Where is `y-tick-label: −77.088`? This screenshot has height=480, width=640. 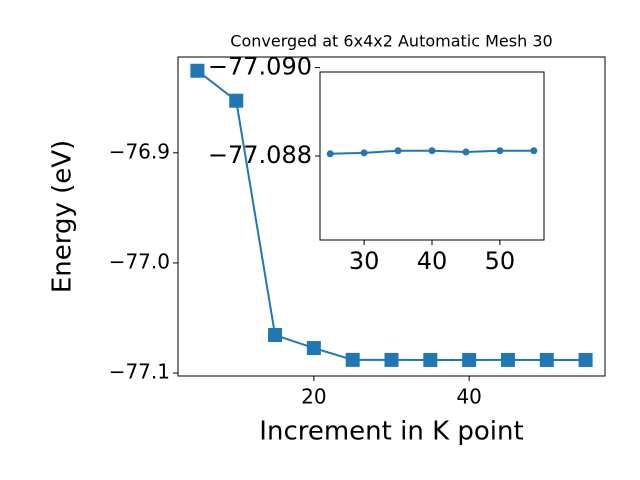
y-tick-label: −77.088 is located at coordinates (260, 155).